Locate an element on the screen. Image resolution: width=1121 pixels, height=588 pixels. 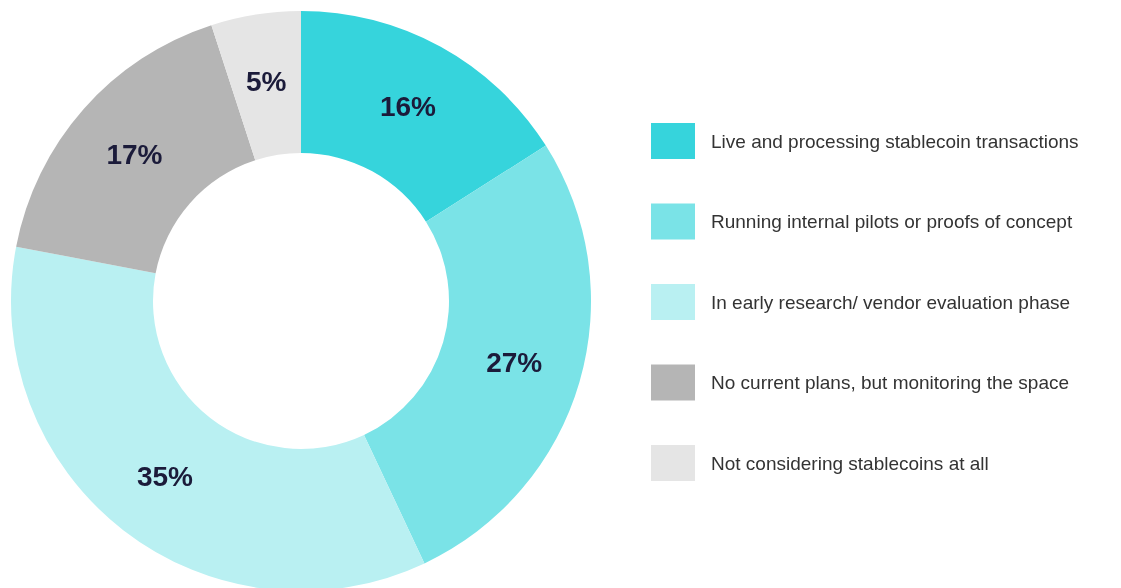
legend-label: Live and processing stablecoin transactions is located at coordinates (895, 141).